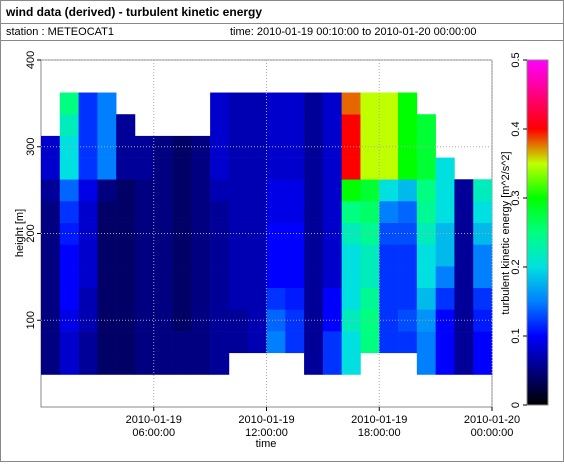 This screenshot has width=564, height=467. What do you see at coordinates (516, 266) in the screenshot?
I see `colorbar-tick-label: 0.2` at bounding box center [516, 266].